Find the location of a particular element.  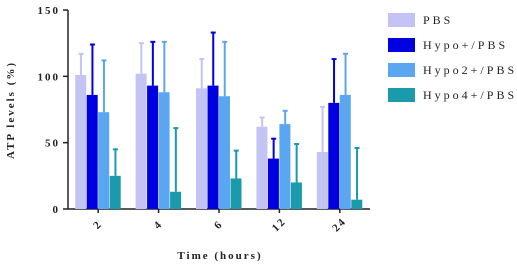

legend-label: Hypo+/PBS is located at coordinates (465, 45).